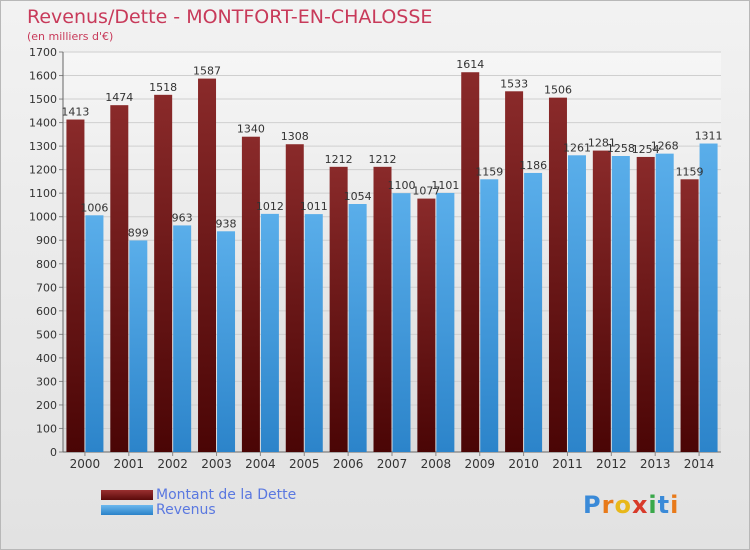 The height and width of the screenshot is (550, 750). What do you see at coordinates (216, 464) in the screenshot?
I see `x-tick-label: 2003` at bounding box center [216, 464].